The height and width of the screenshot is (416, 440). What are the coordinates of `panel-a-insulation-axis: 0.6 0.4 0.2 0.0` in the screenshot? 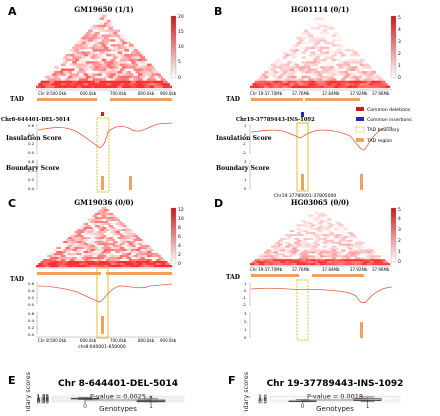 It's located at (33, 139).